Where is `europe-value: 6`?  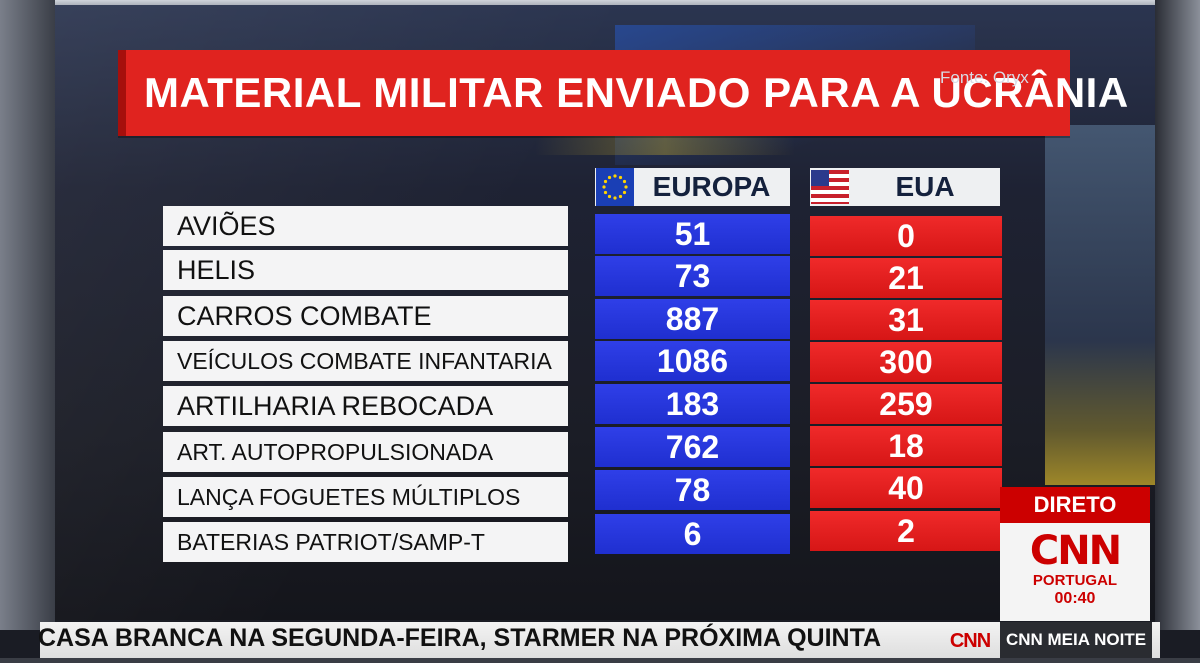
europe-value: 6 is located at coordinates (692, 534).